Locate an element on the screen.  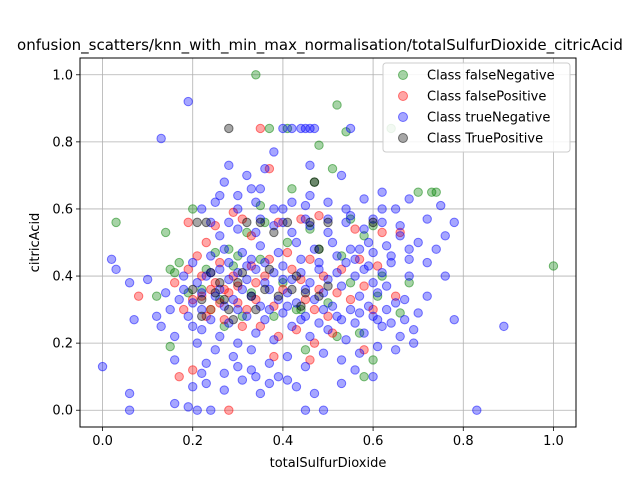
x-tick-label: 0.2 is located at coordinates (192, 441).